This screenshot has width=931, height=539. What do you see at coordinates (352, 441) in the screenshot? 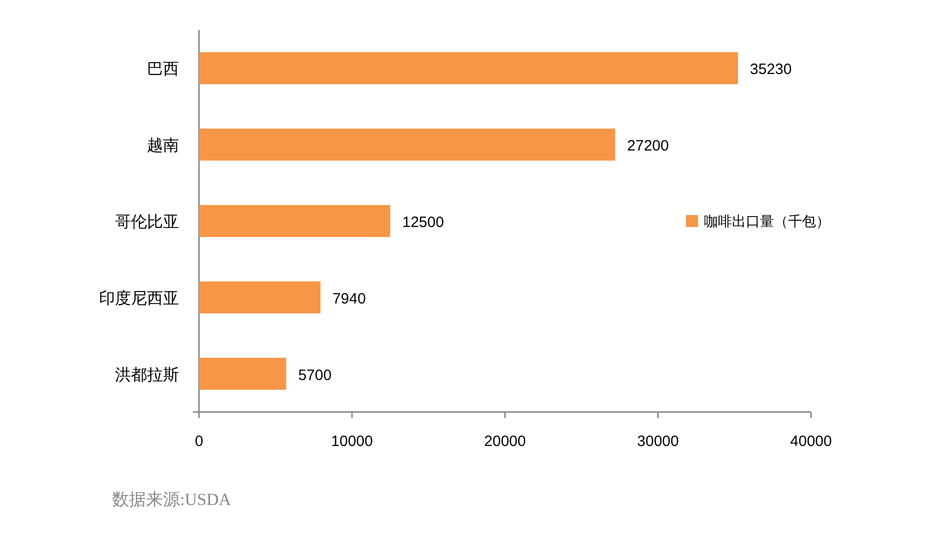
I see `x-tick-label: 10000` at bounding box center [352, 441].